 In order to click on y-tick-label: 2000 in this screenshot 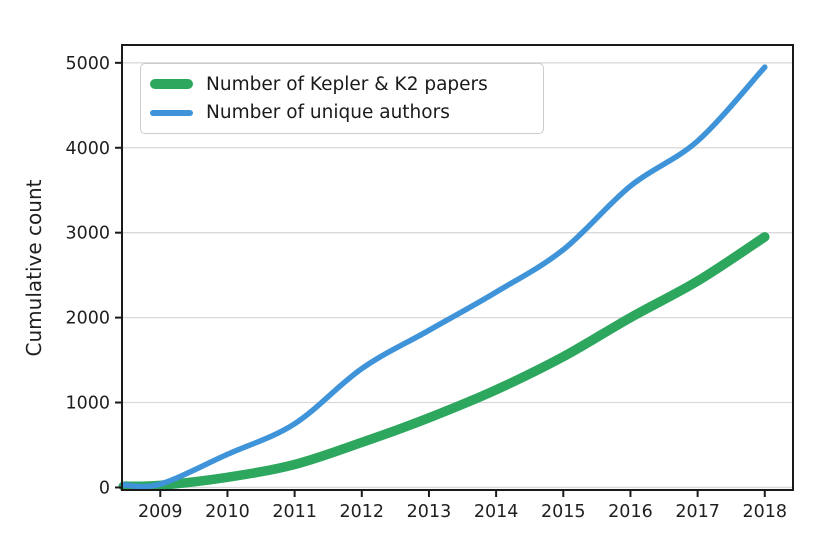, I will do `click(87, 319)`.